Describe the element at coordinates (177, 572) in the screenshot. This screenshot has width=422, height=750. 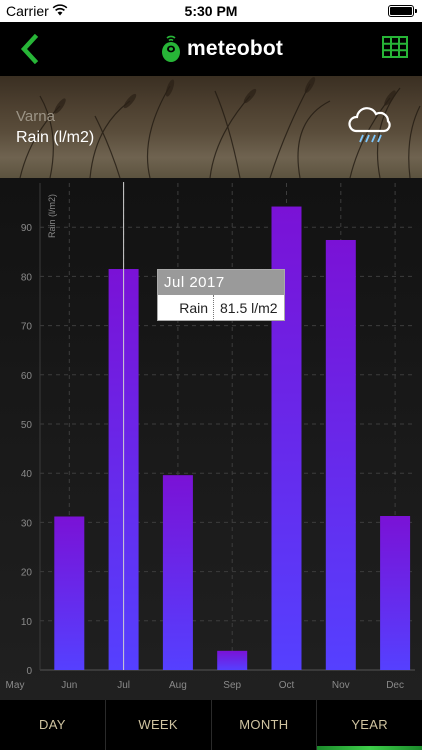
I see `bar-aug` at that location.